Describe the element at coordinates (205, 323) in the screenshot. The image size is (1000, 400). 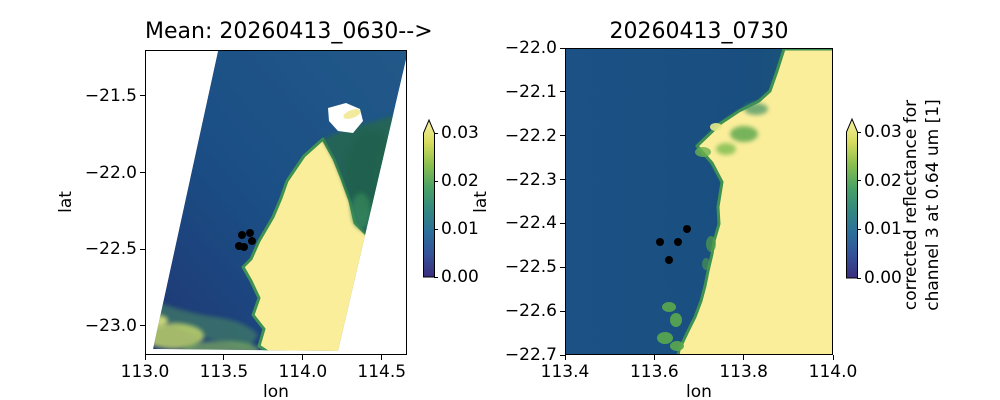
I see `turbid-water-streak` at that location.